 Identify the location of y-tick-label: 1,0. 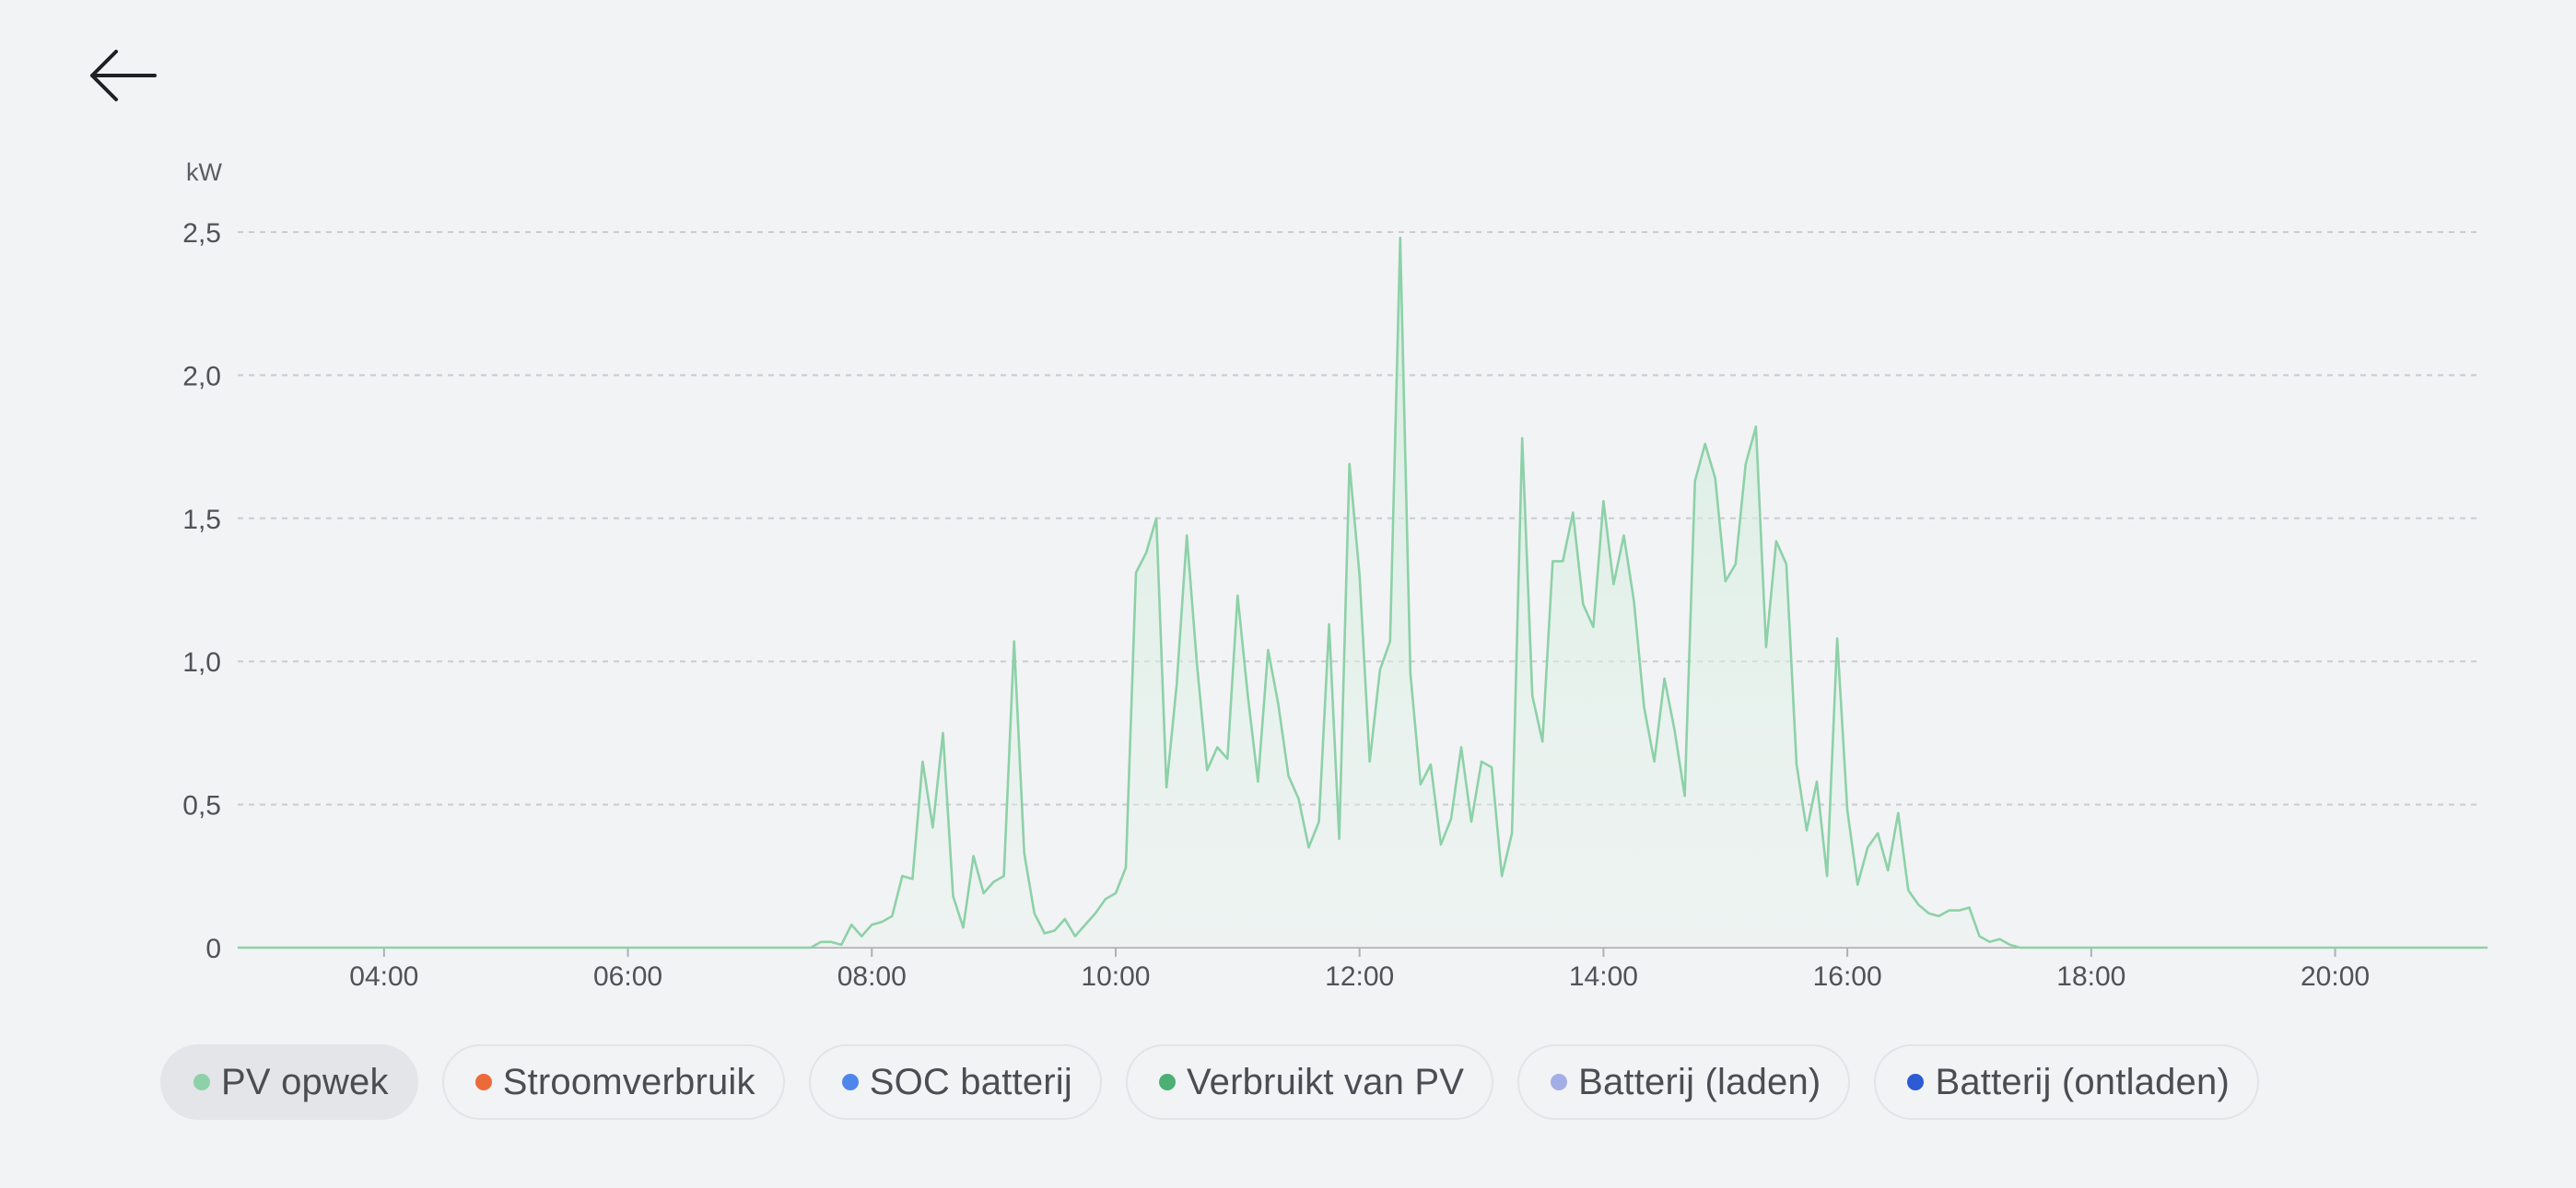
(201, 662).